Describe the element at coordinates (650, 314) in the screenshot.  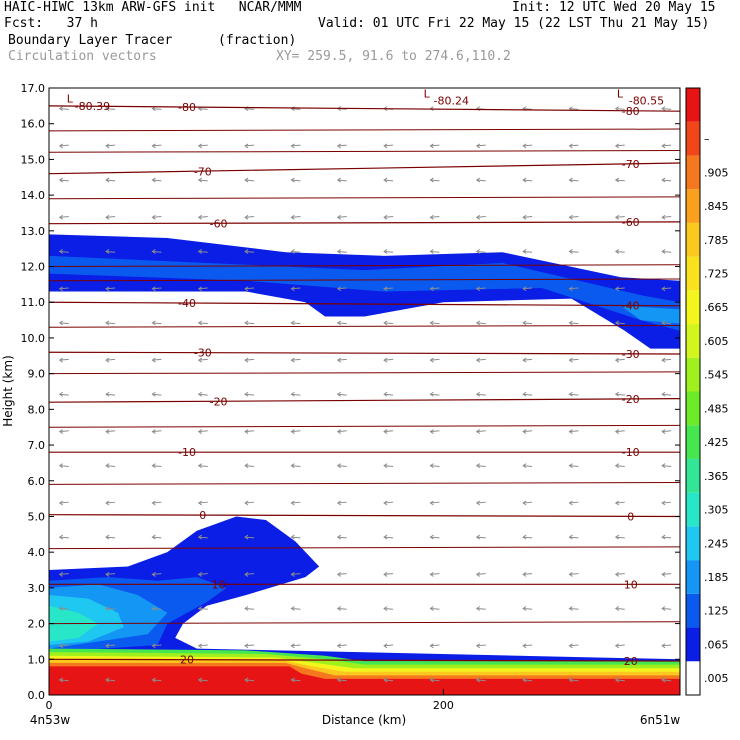
I see `tracer-upper-layer-peak` at that location.